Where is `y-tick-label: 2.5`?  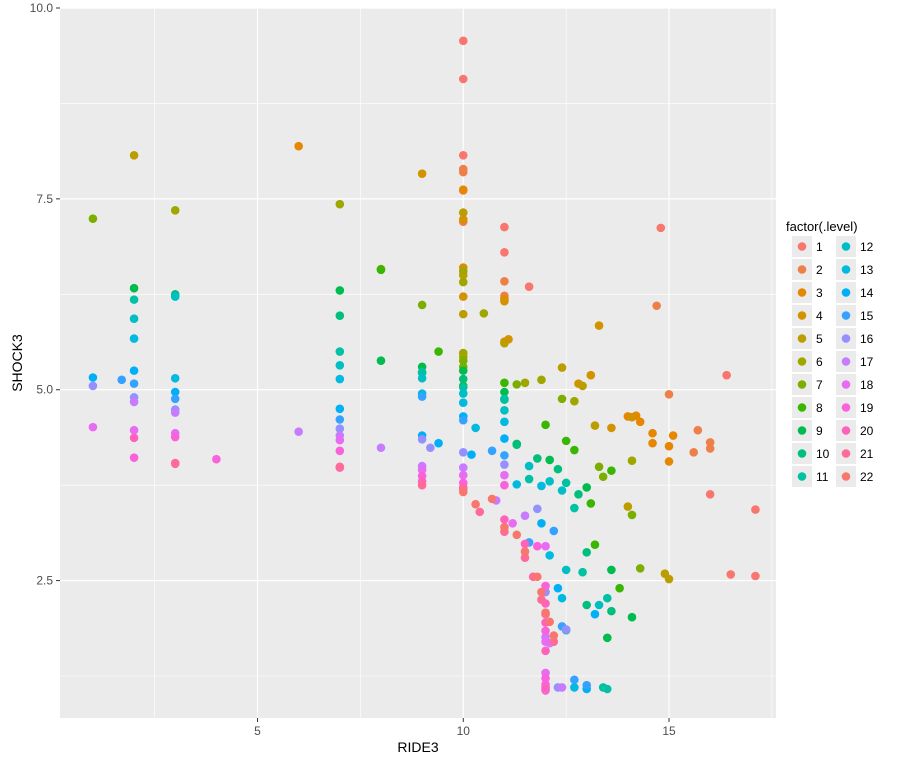
y-tick-label: 2.5 is located at coordinates (44, 581).